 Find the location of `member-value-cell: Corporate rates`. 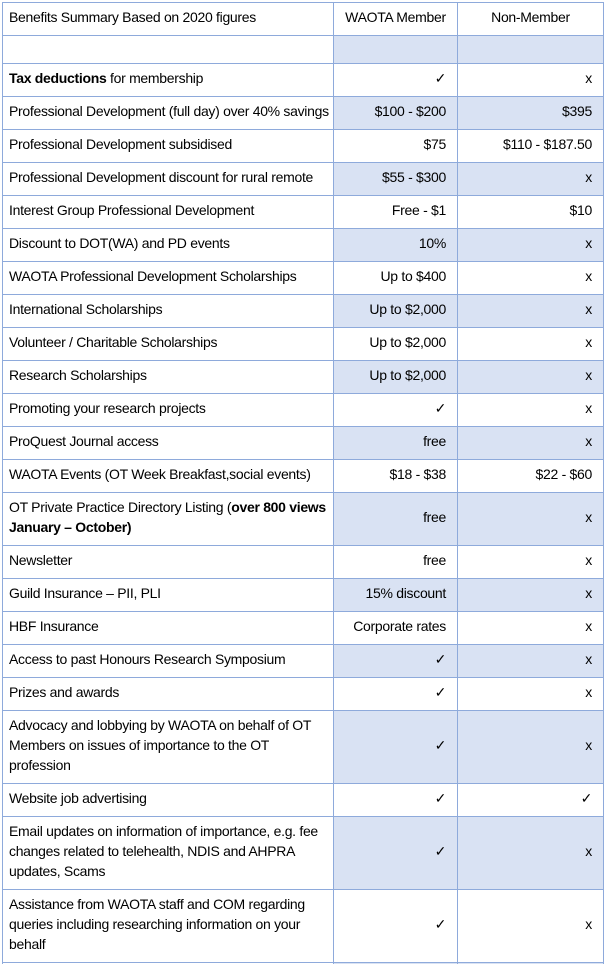

member-value-cell: Corporate rates is located at coordinates (395, 628).